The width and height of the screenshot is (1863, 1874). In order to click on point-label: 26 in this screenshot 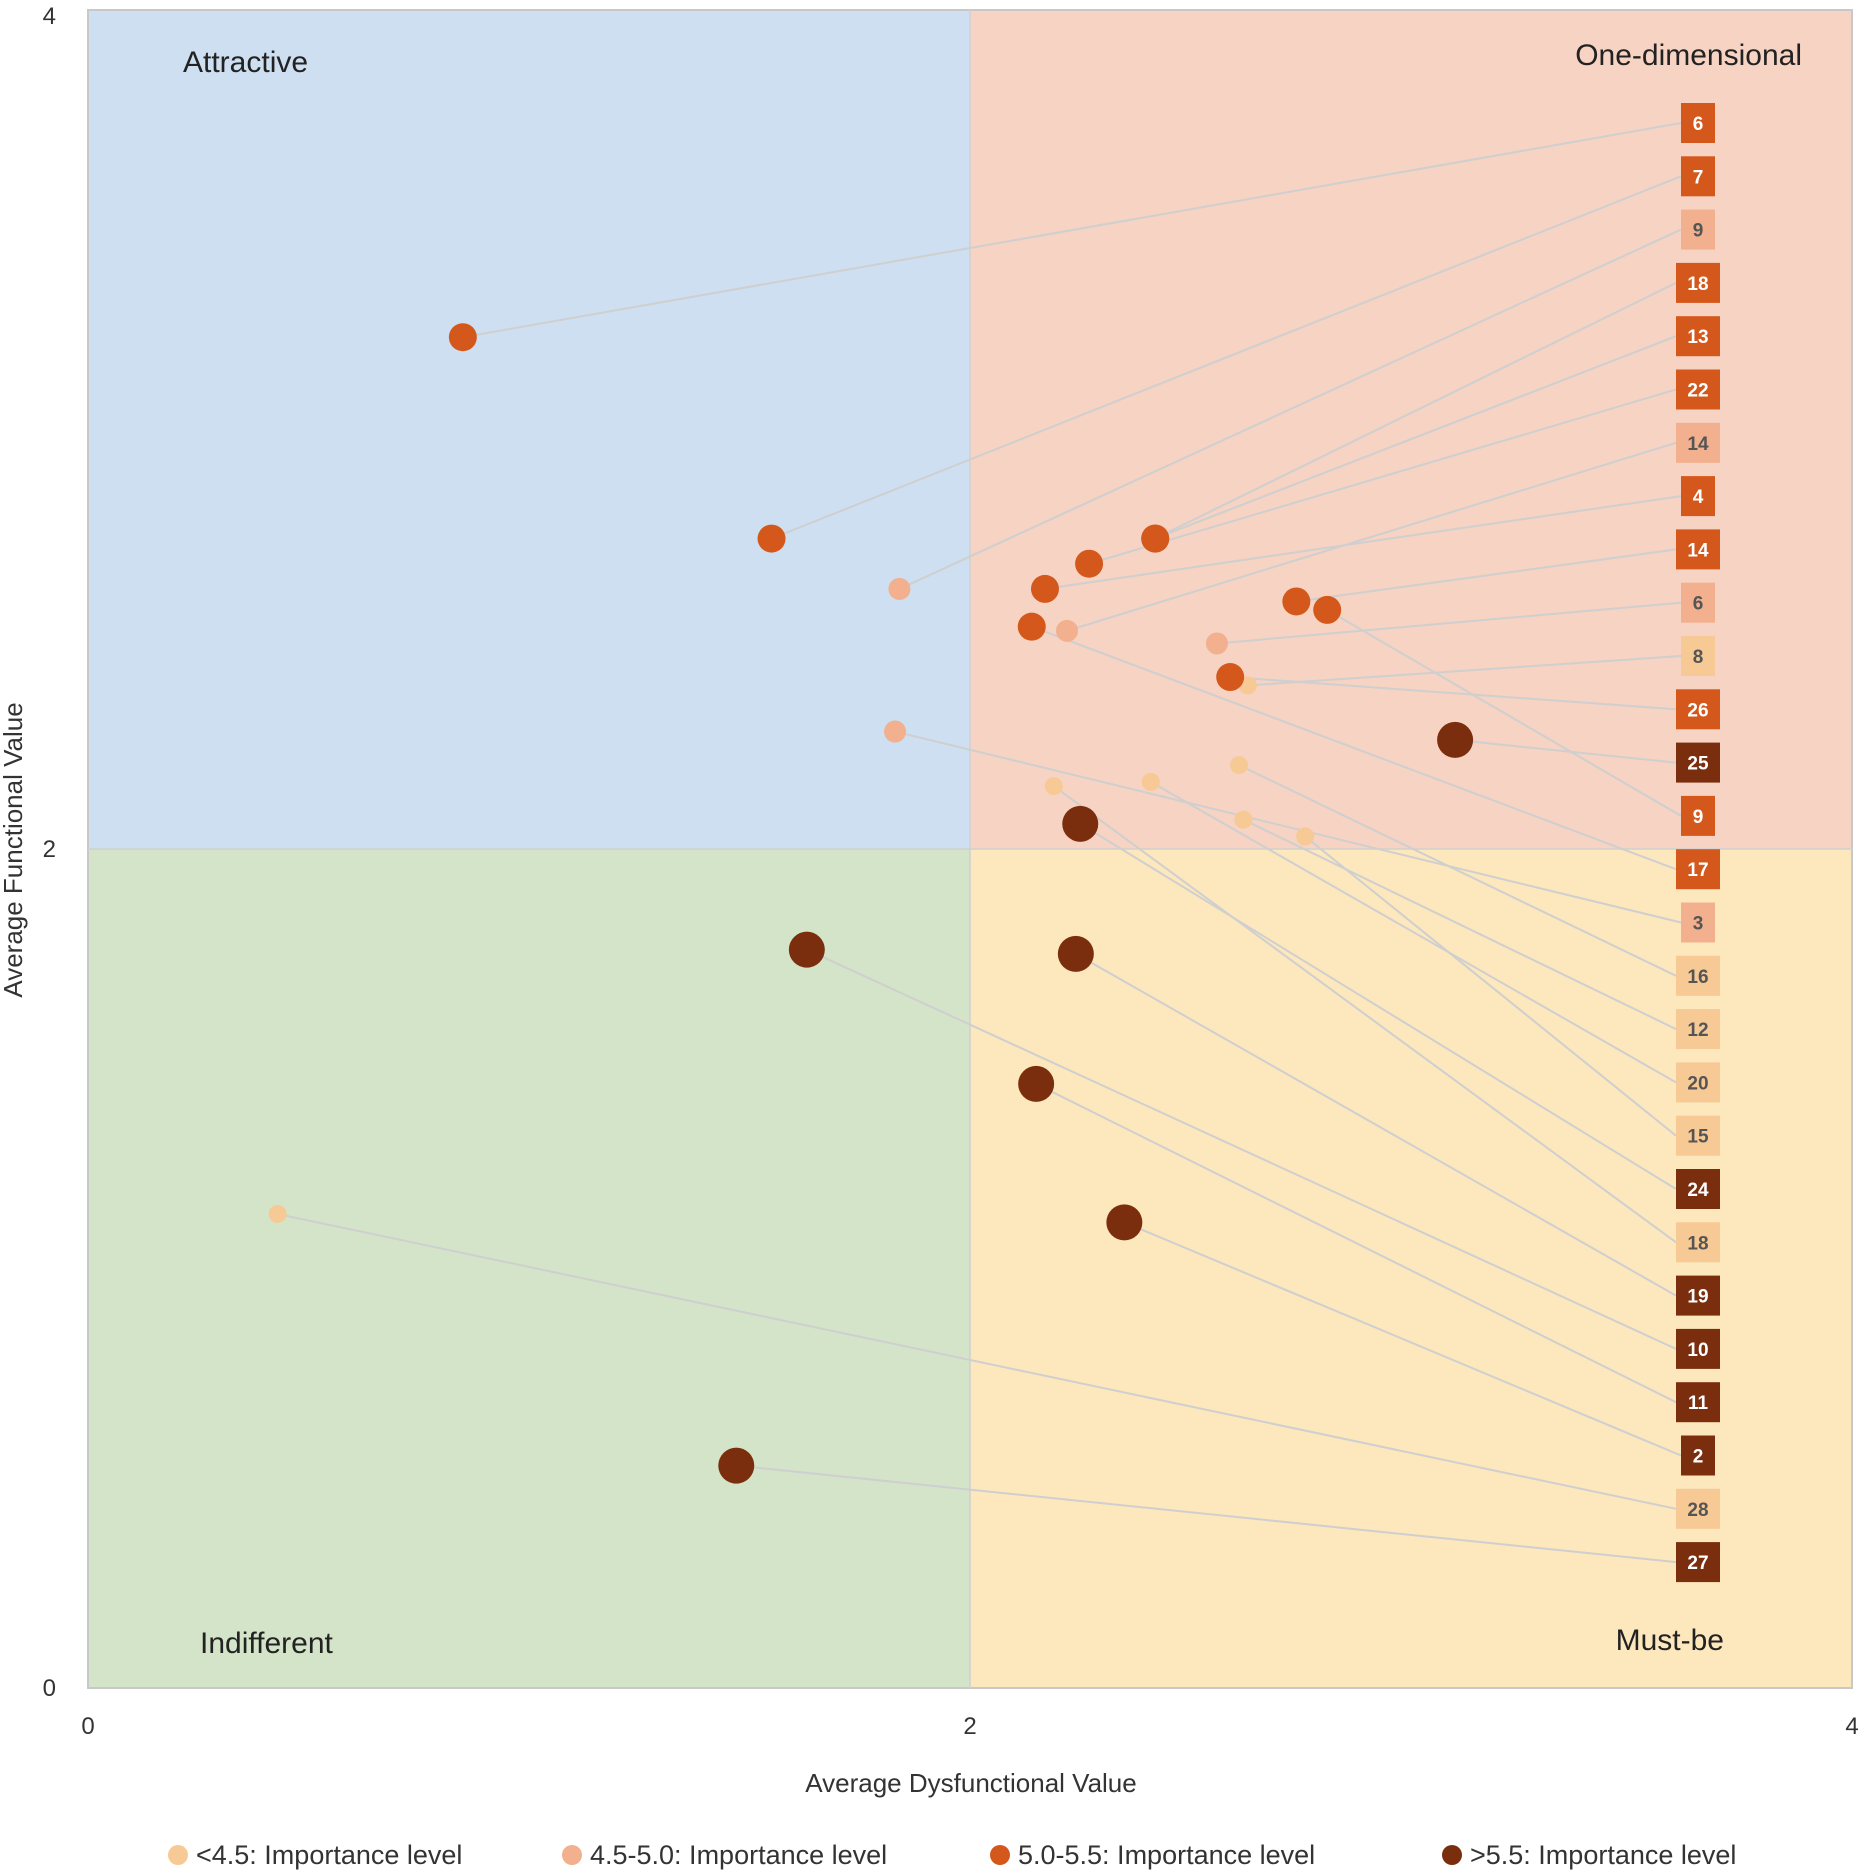, I will do `click(1697, 710)`.